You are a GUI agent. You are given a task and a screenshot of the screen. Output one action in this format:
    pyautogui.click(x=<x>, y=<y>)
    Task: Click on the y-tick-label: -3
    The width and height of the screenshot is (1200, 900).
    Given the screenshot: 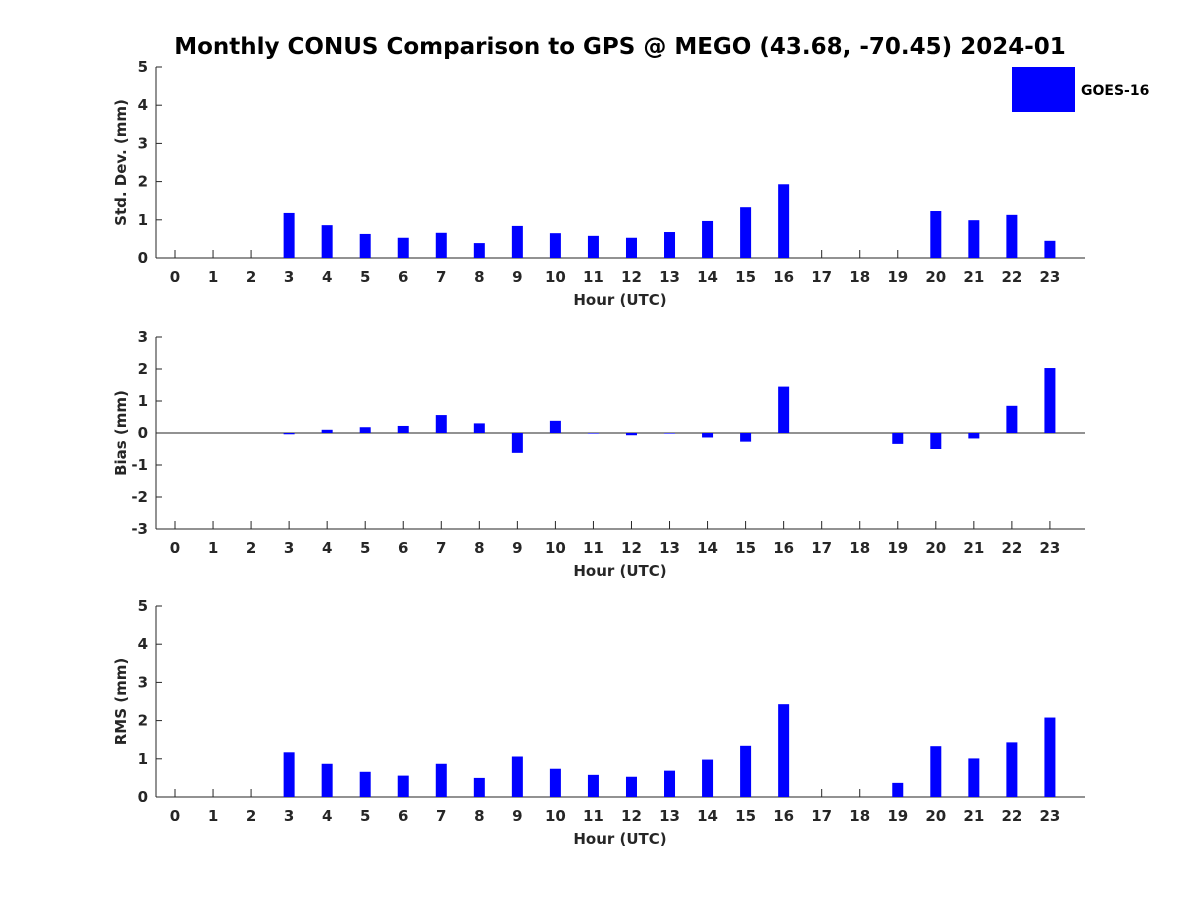 What is the action you would take?
    pyautogui.click(x=139, y=529)
    